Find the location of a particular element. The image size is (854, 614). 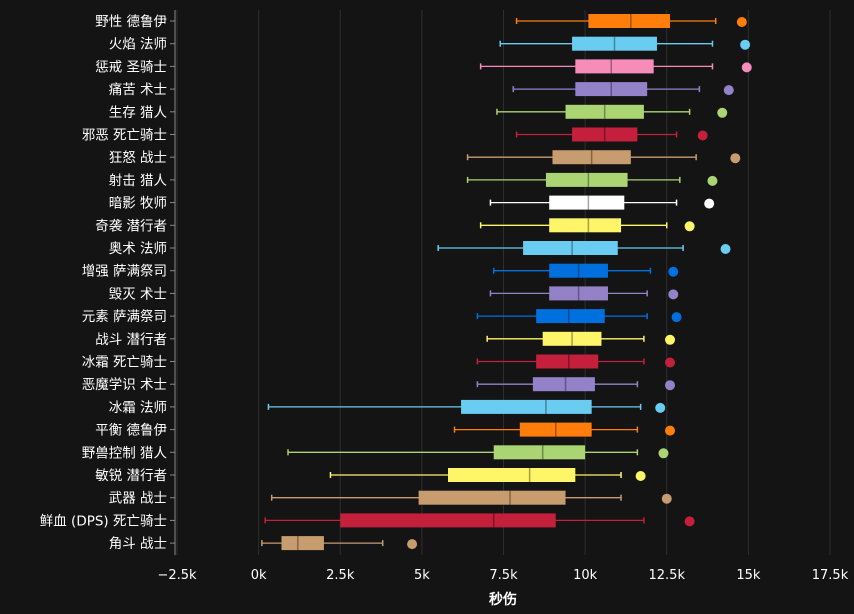

x-axis: −2.5k 0k 2.5k 5k 7.5k 10k 12.5k 15k 17.5k is located at coordinates (502, 575).